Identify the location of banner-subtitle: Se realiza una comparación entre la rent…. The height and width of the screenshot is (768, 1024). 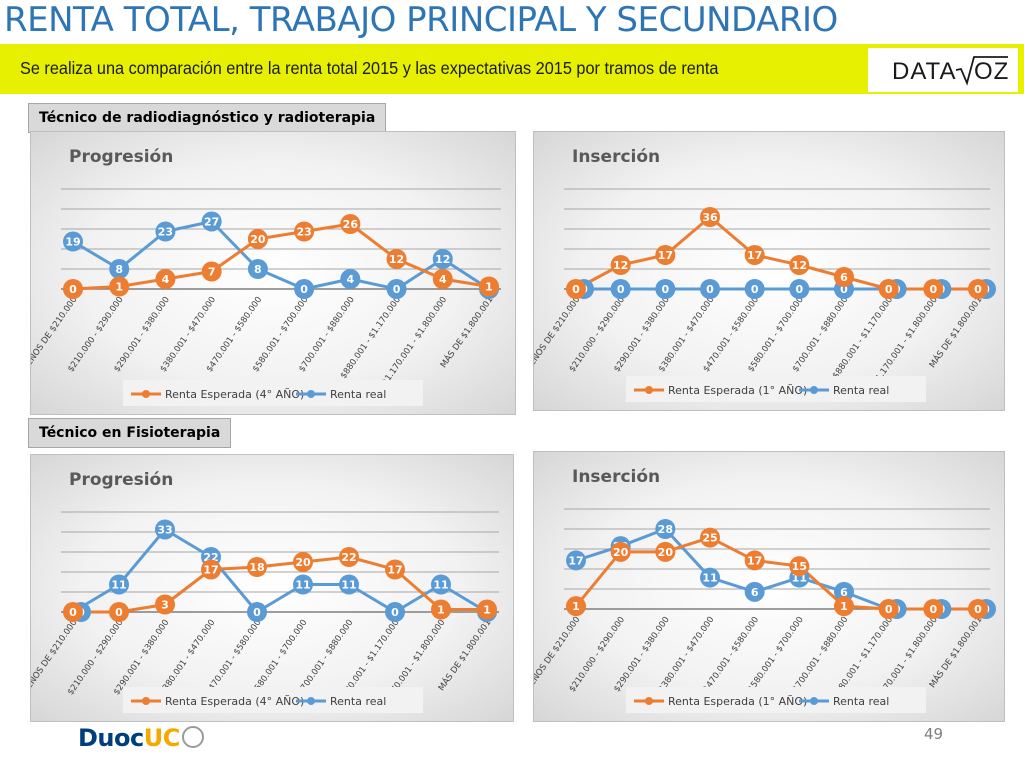
(369, 68).